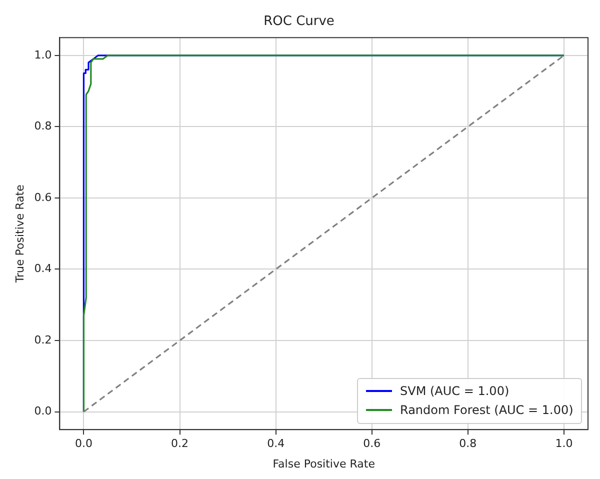  I want to click on y-tick-label: 1.0, so click(43, 55).